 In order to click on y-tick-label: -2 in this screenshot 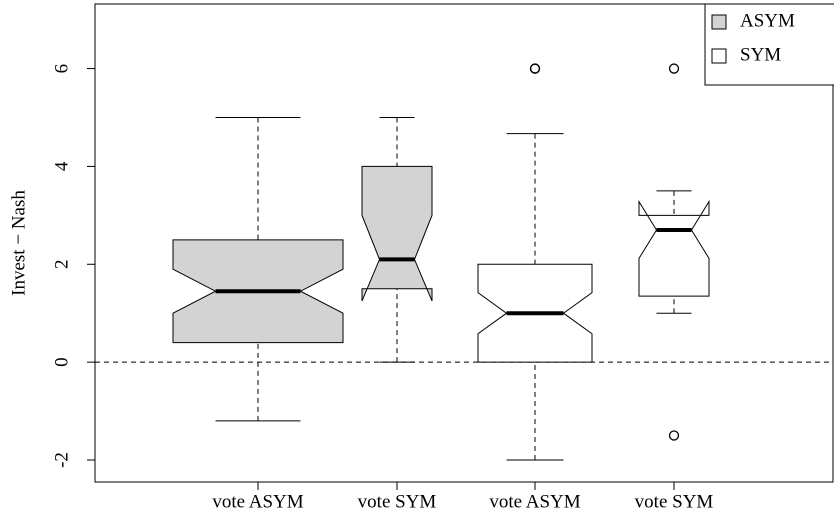, I will do `click(61, 460)`.